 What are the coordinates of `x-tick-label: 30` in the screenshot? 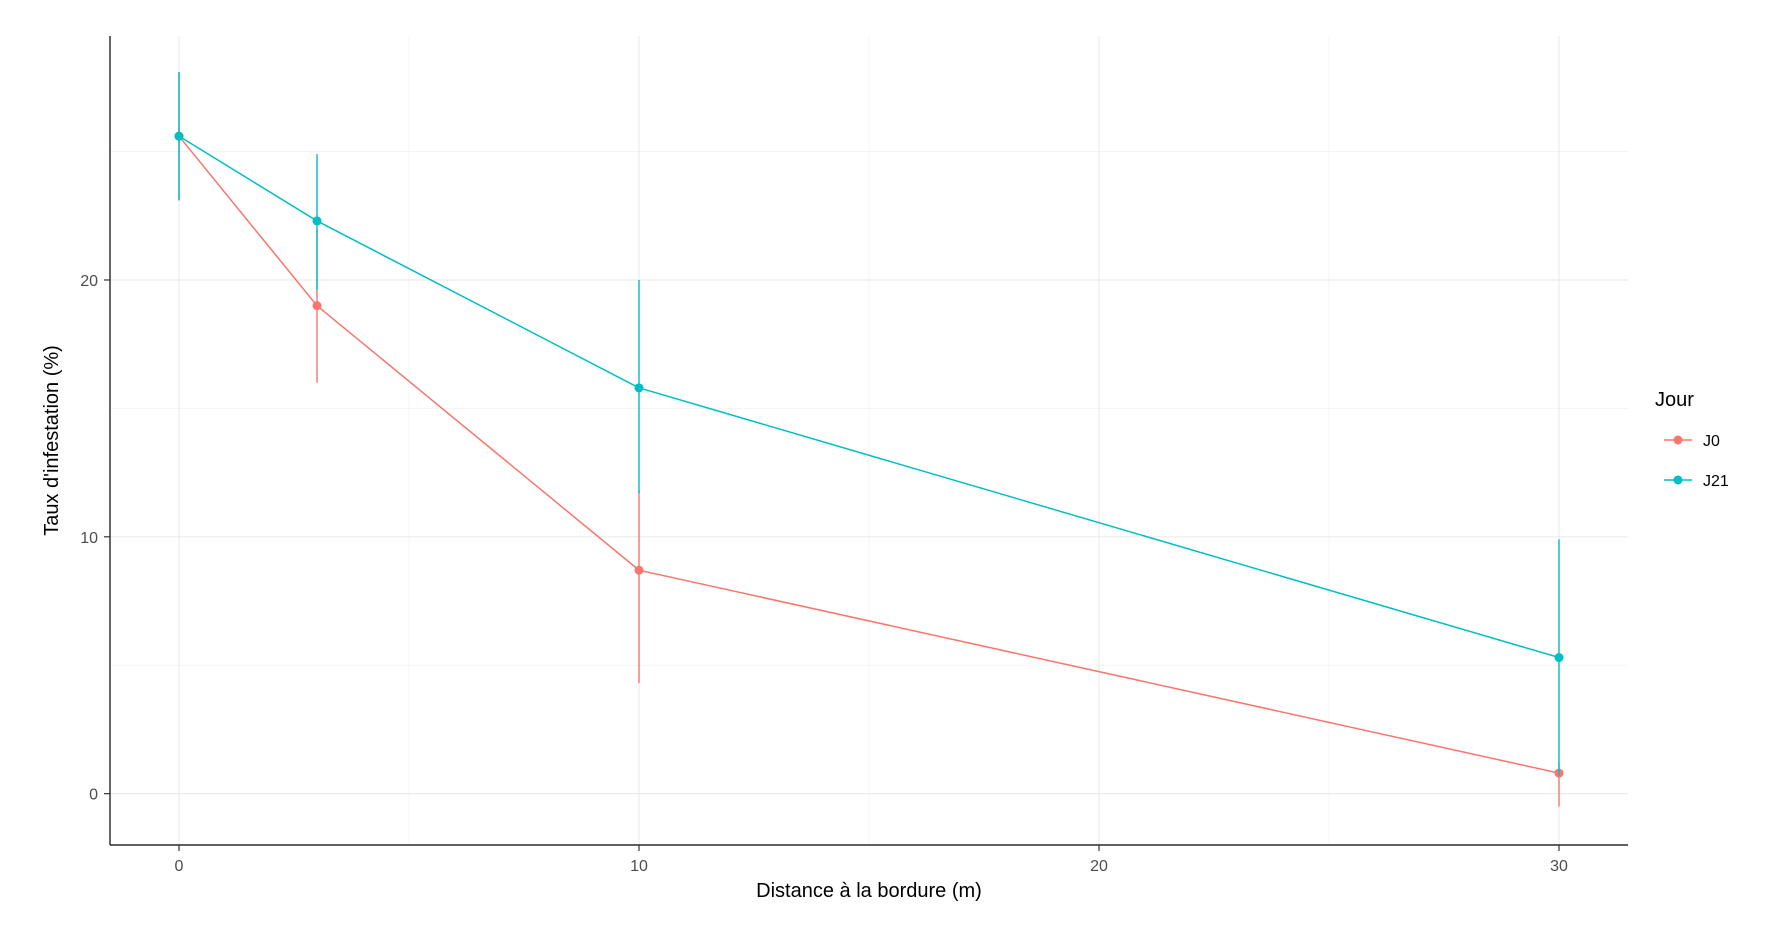 It's located at (1559, 866).